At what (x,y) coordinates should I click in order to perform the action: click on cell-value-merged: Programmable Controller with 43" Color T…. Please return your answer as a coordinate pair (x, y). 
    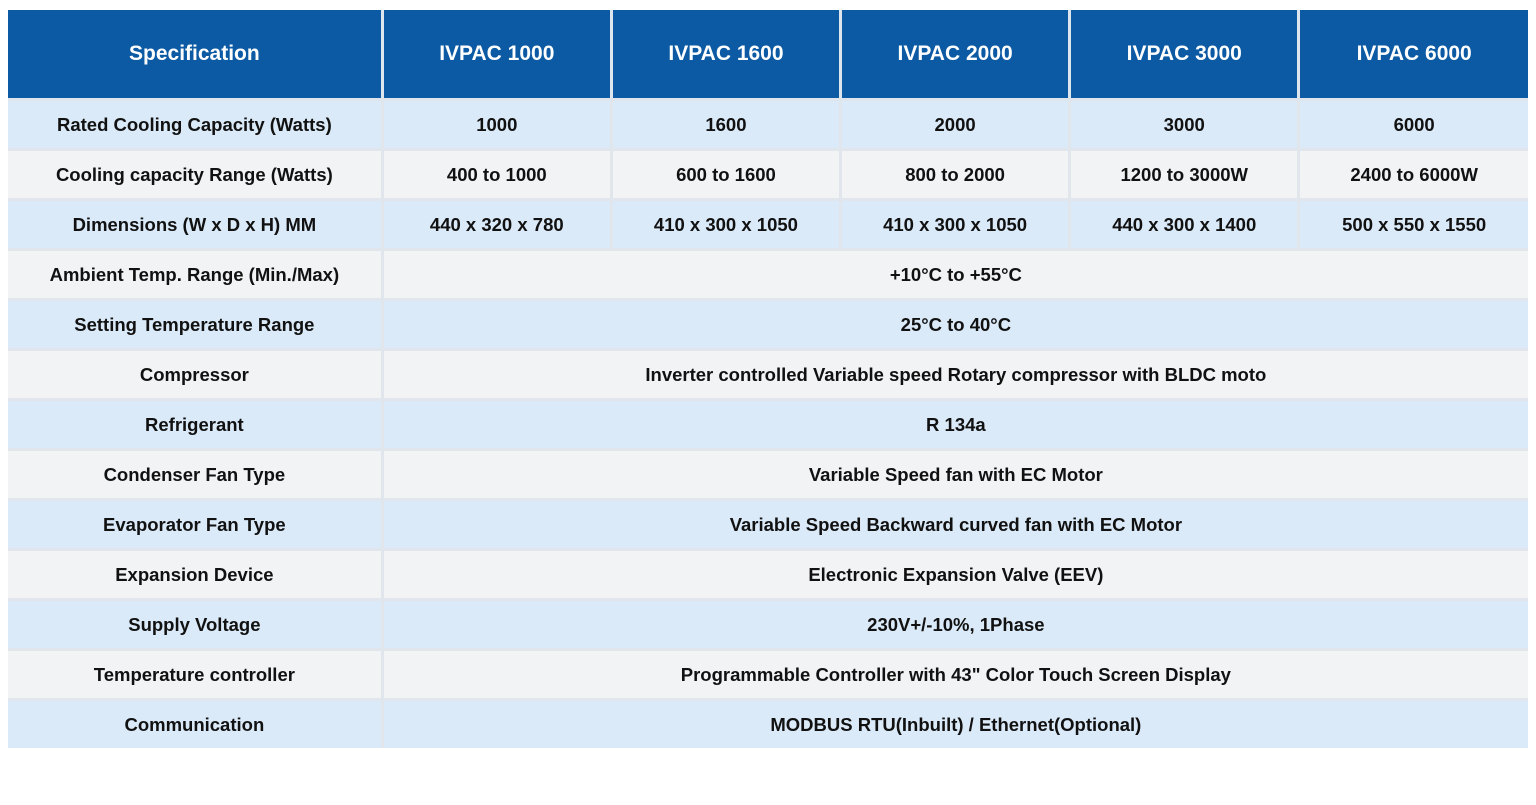
    Looking at the image, I should click on (954, 674).